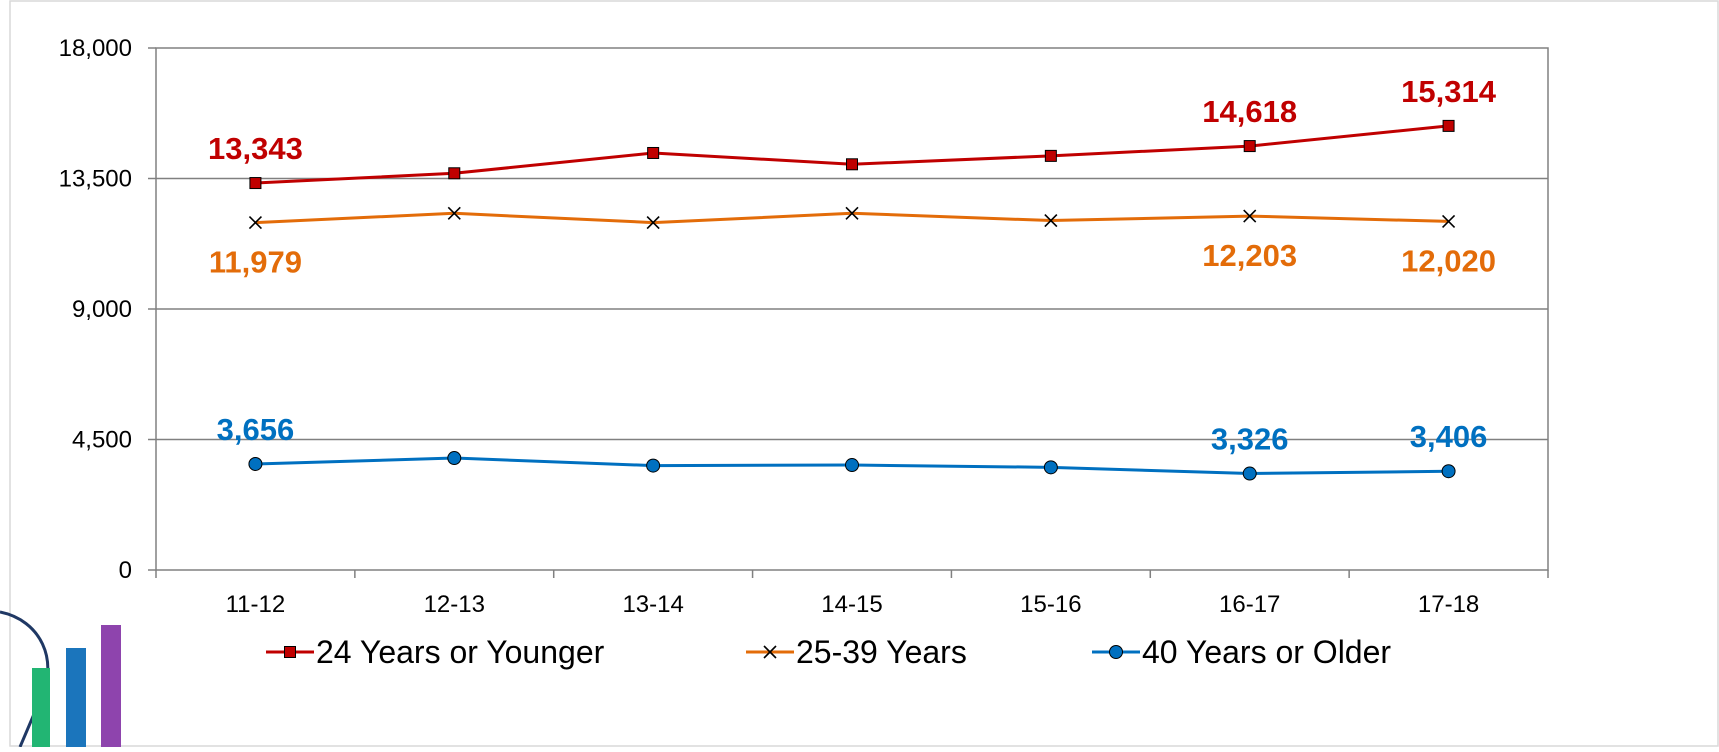  Describe the element at coordinates (256, 429) in the screenshot. I see `data-label: 3,656` at that location.